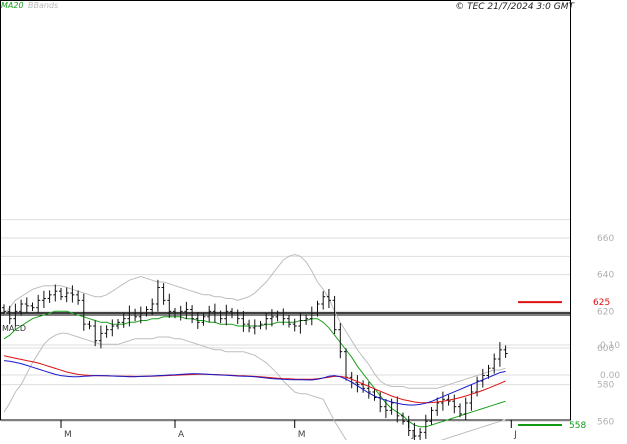 The height and width of the screenshot is (444, 627). I want to click on time-tick-label: A, so click(181, 435).